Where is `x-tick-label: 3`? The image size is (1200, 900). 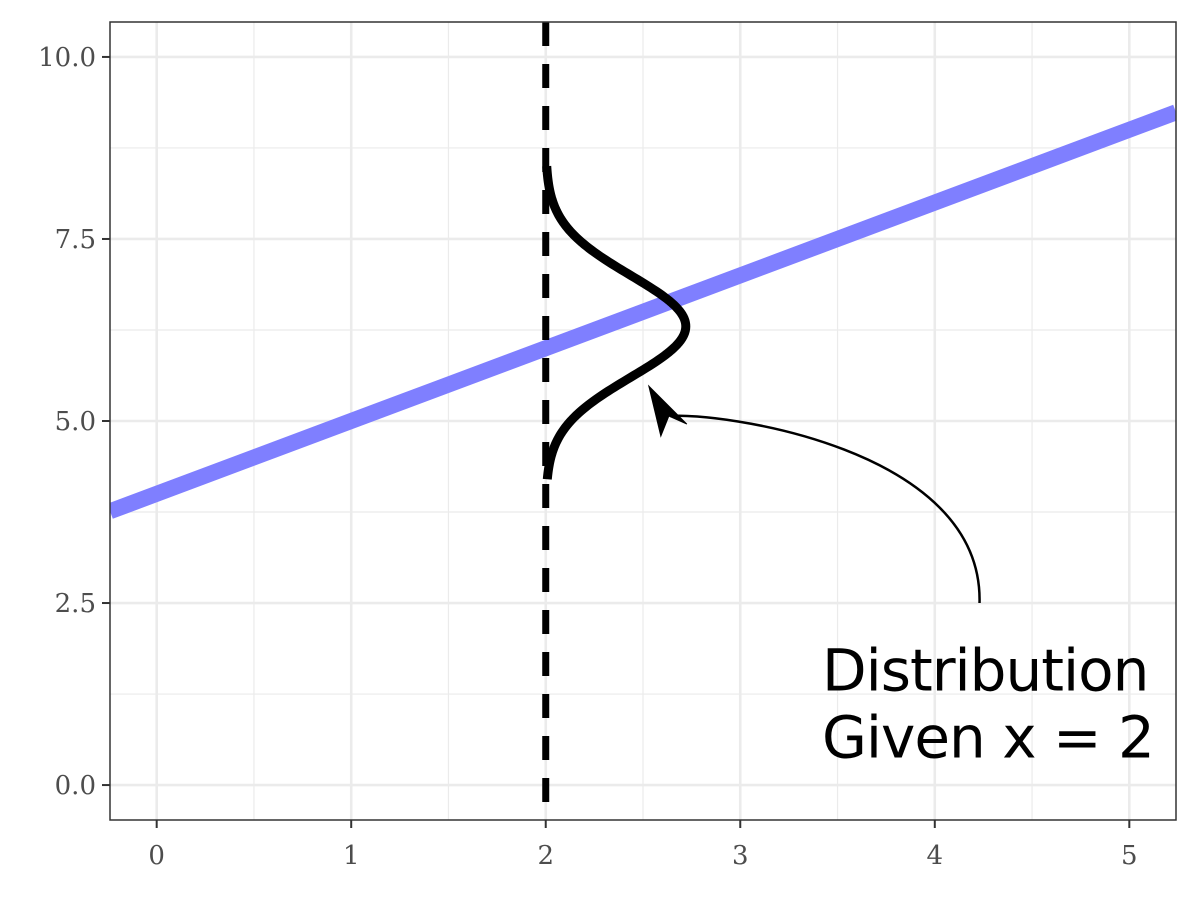 x-tick-label: 3 is located at coordinates (740, 856).